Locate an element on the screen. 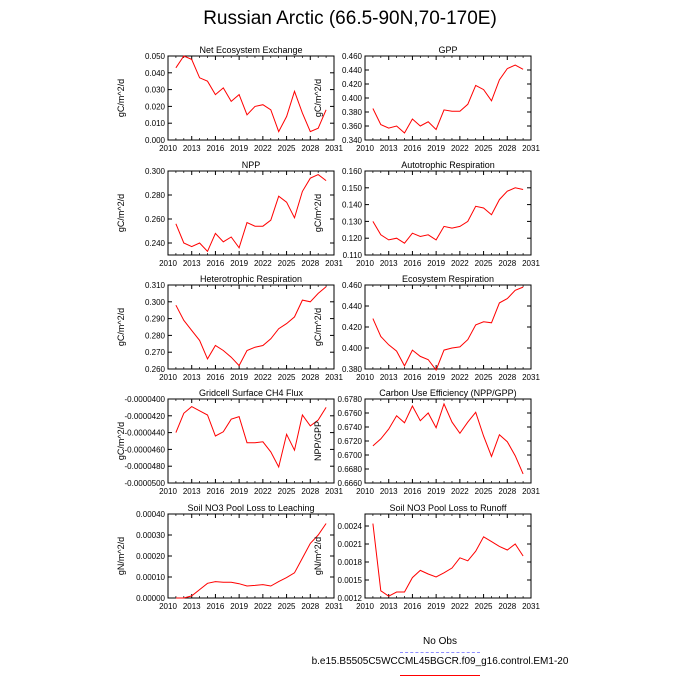 The height and width of the screenshot is (700, 700). legend-obs-line is located at coordinates (440, 652).